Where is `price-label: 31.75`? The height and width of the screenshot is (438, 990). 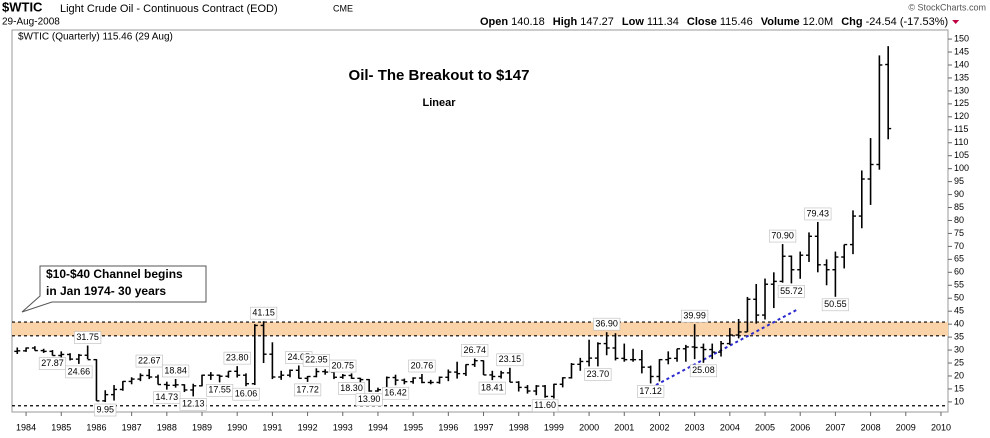
price-label: 31.75 is located at coordinates (87, 337).